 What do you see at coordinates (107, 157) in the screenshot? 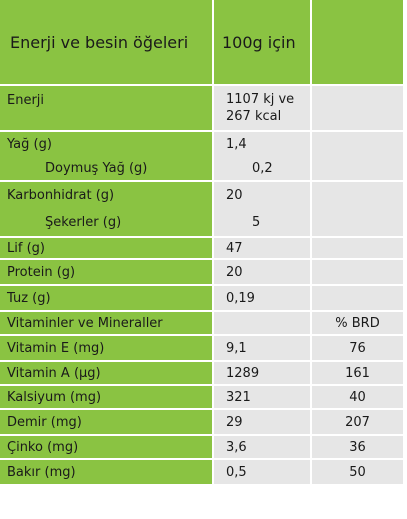
I see `row-fat-label: Yağ (g) Doymuş Yağ (g)` at bounding box center [107, 157].